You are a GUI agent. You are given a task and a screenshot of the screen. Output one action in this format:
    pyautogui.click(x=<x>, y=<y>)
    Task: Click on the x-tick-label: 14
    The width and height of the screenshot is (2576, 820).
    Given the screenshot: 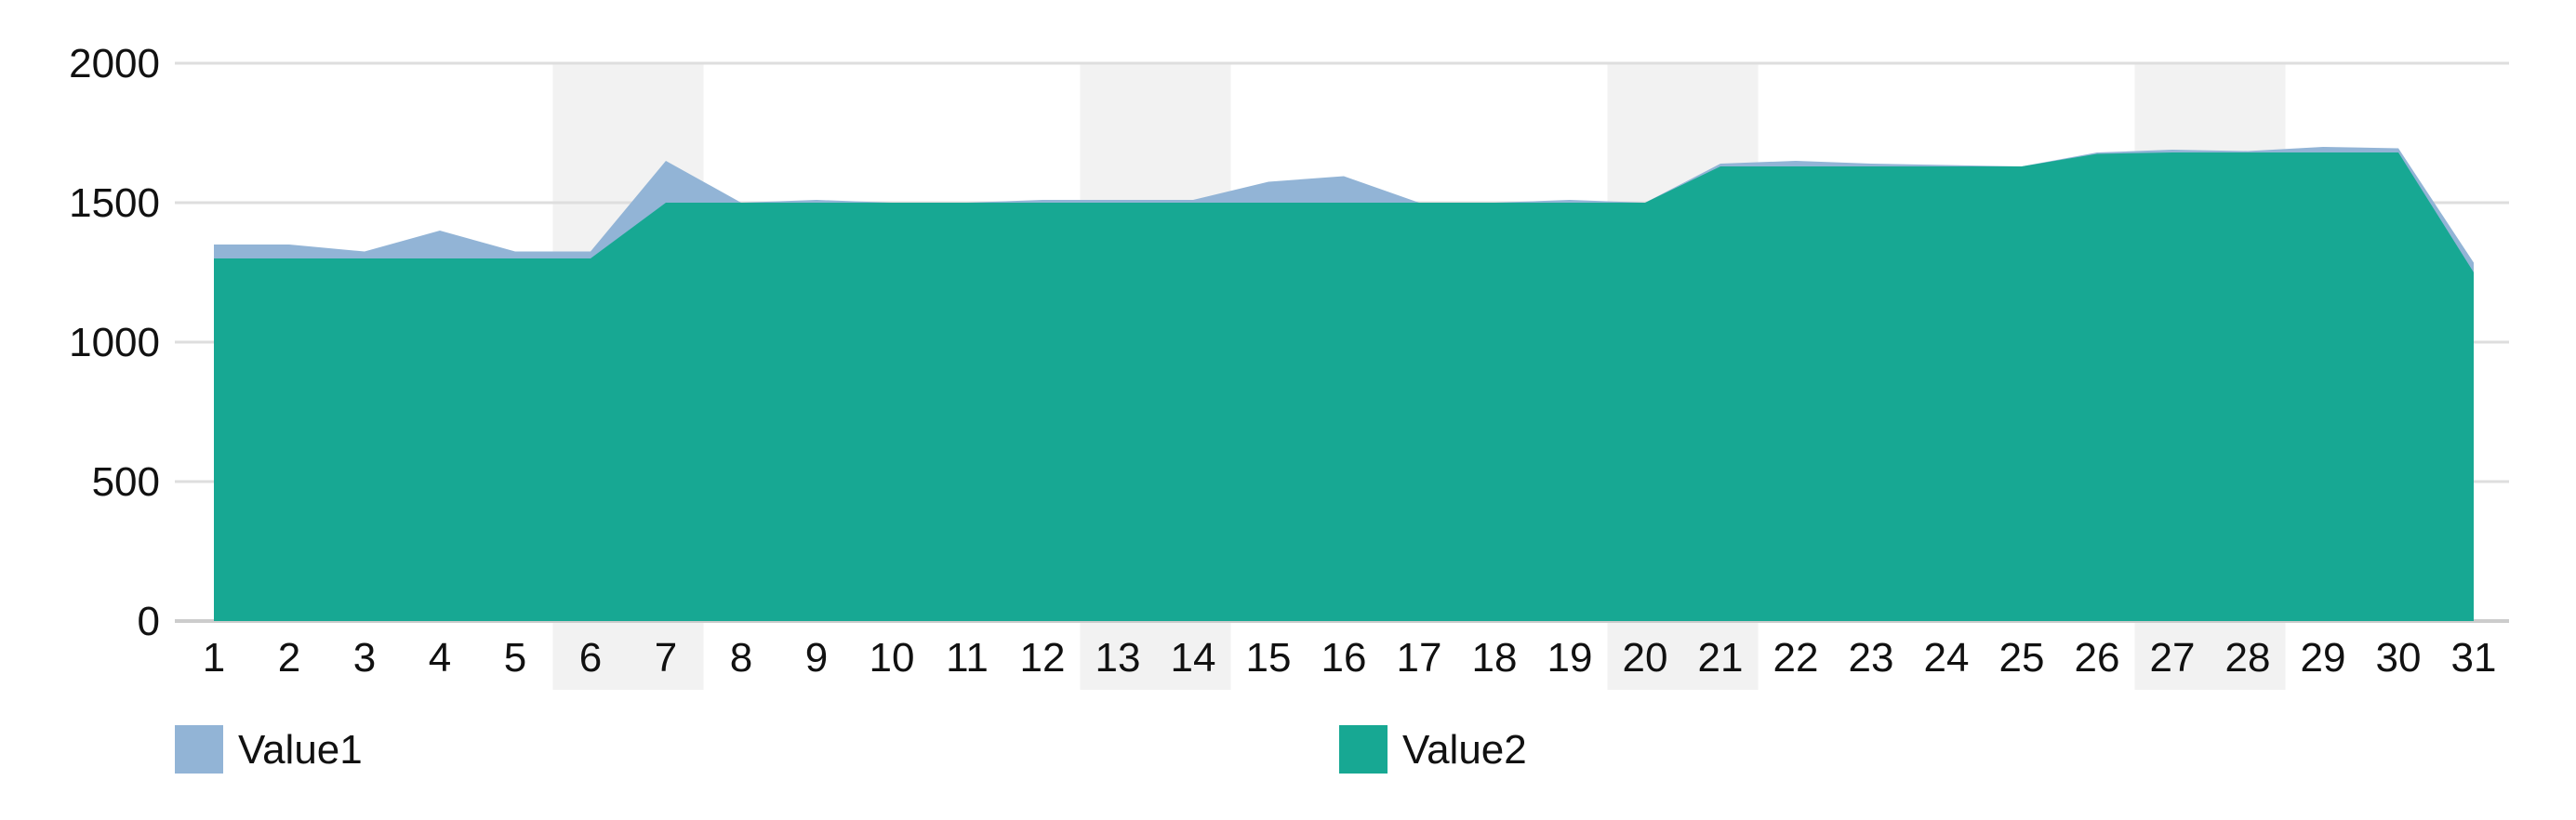 What is the action you would take?
    pyautogui.click(x=1193, y=658)
    